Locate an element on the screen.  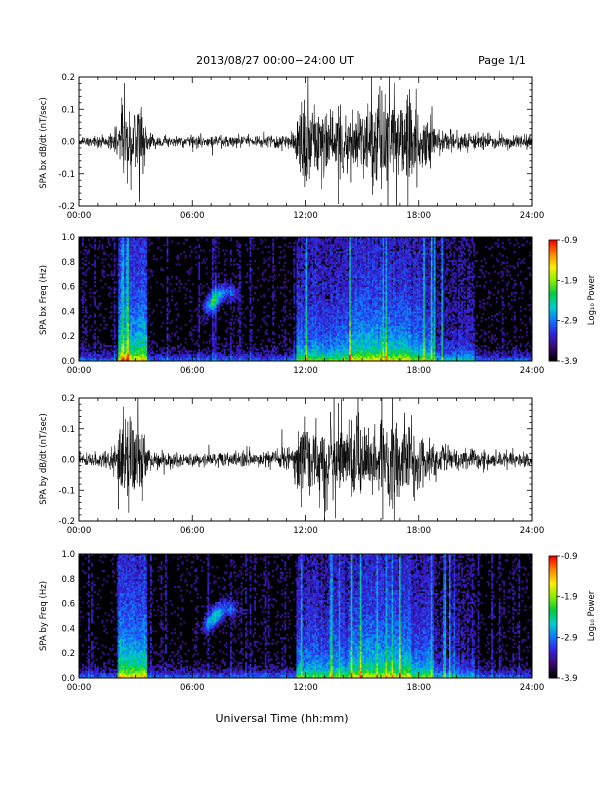
panel-bx-dbdt-xtick-label: 00:00 is located at coordinates (79, 216).